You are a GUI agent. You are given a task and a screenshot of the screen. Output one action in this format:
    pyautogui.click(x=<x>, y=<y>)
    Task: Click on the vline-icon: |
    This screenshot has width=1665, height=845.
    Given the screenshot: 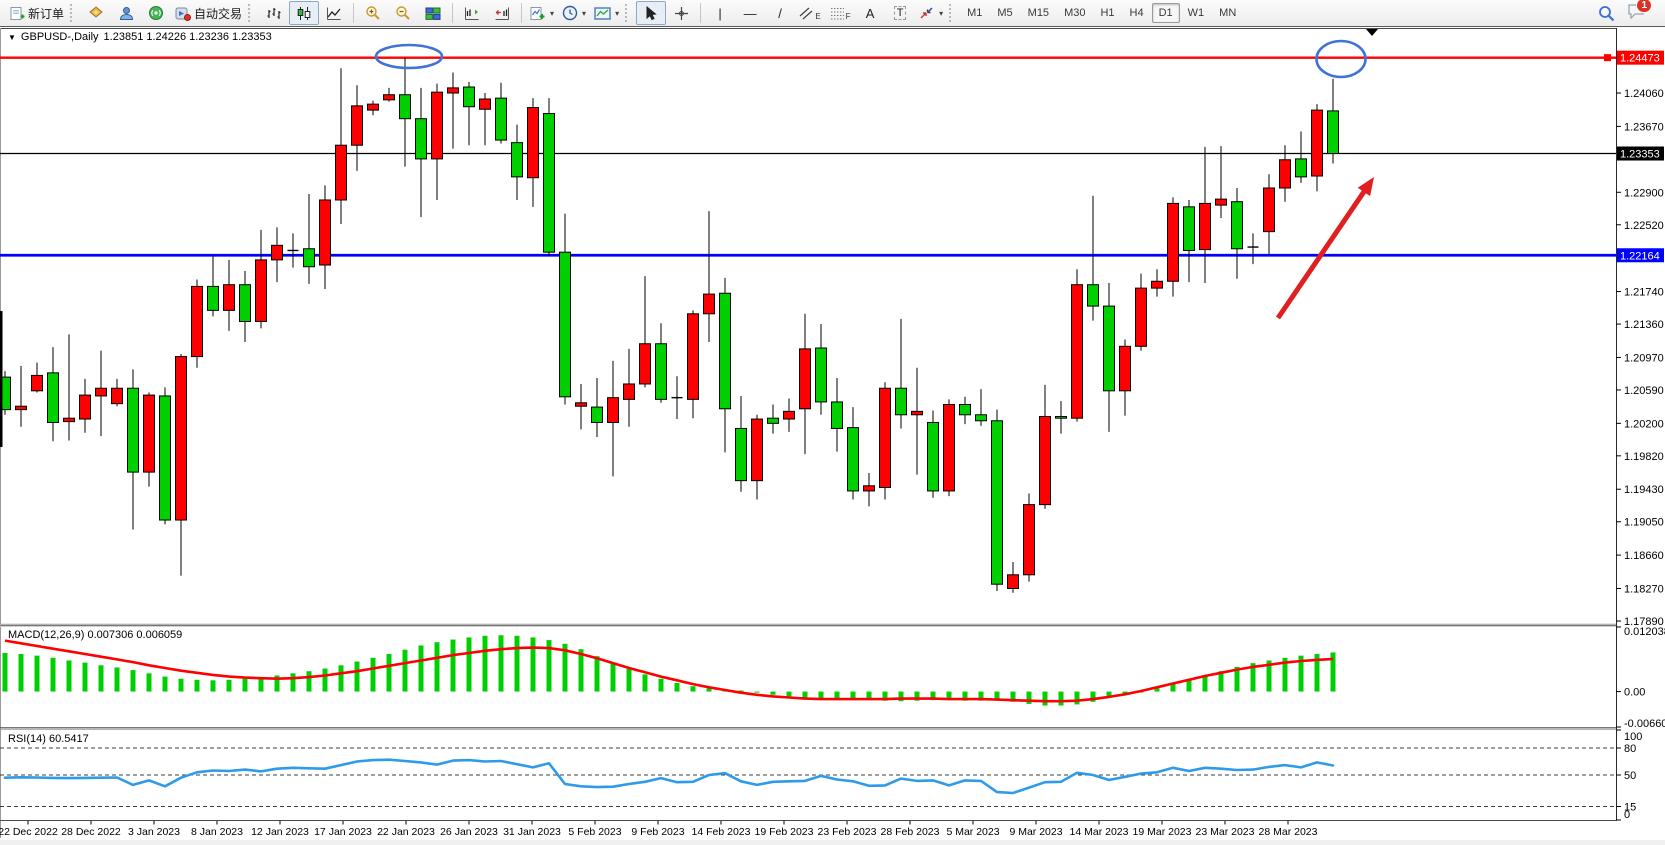 What is the action you would take?
    pyautogui.click(x=720, y=13)
    